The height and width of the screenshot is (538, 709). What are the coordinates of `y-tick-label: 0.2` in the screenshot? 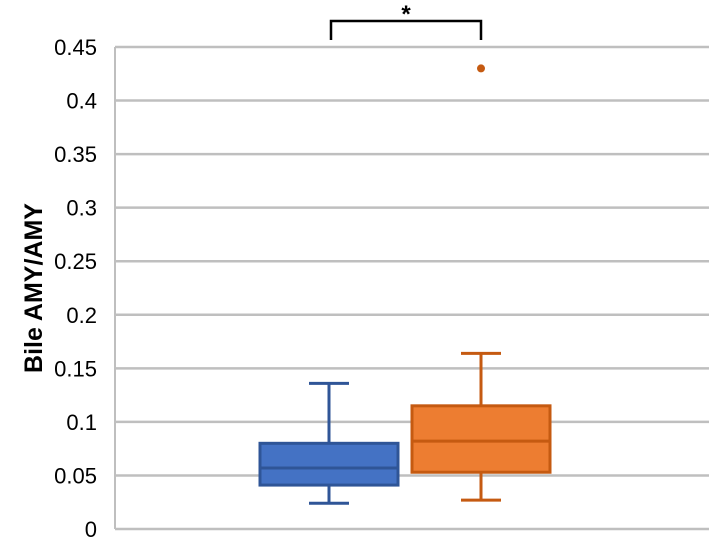 It's located at (81, 315).